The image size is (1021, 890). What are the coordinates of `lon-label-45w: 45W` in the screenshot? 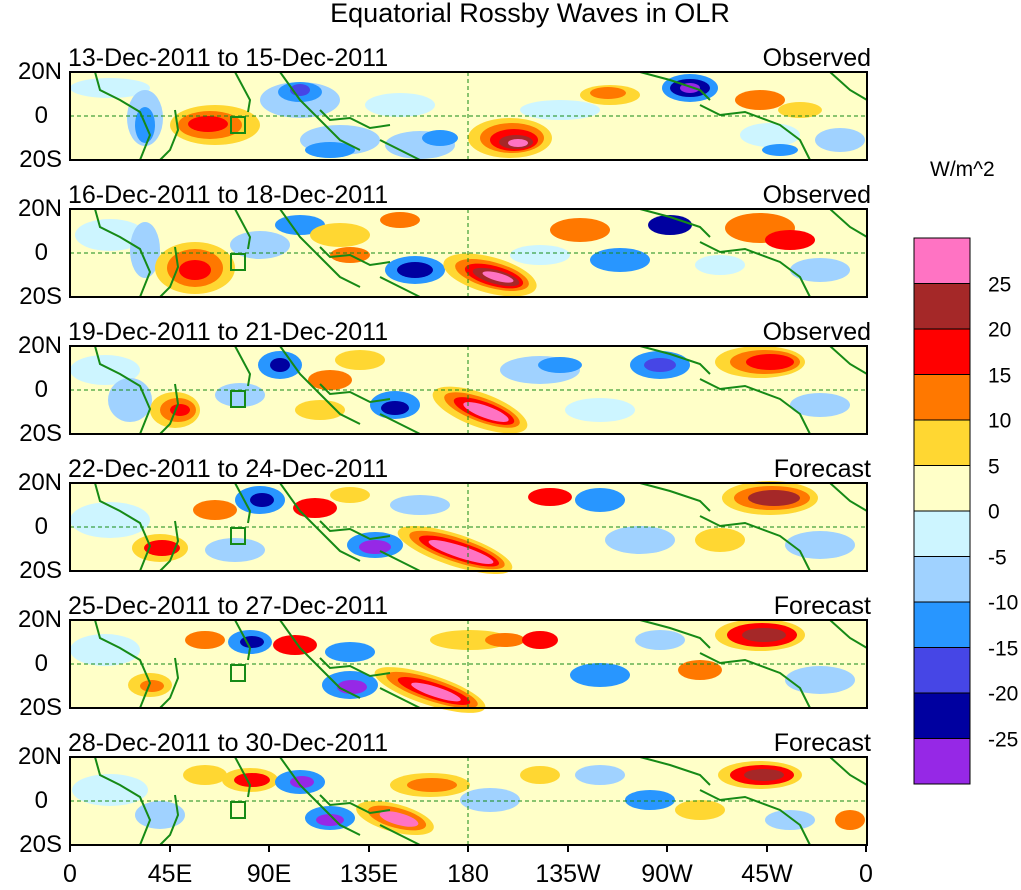 It's located at (767, 874).